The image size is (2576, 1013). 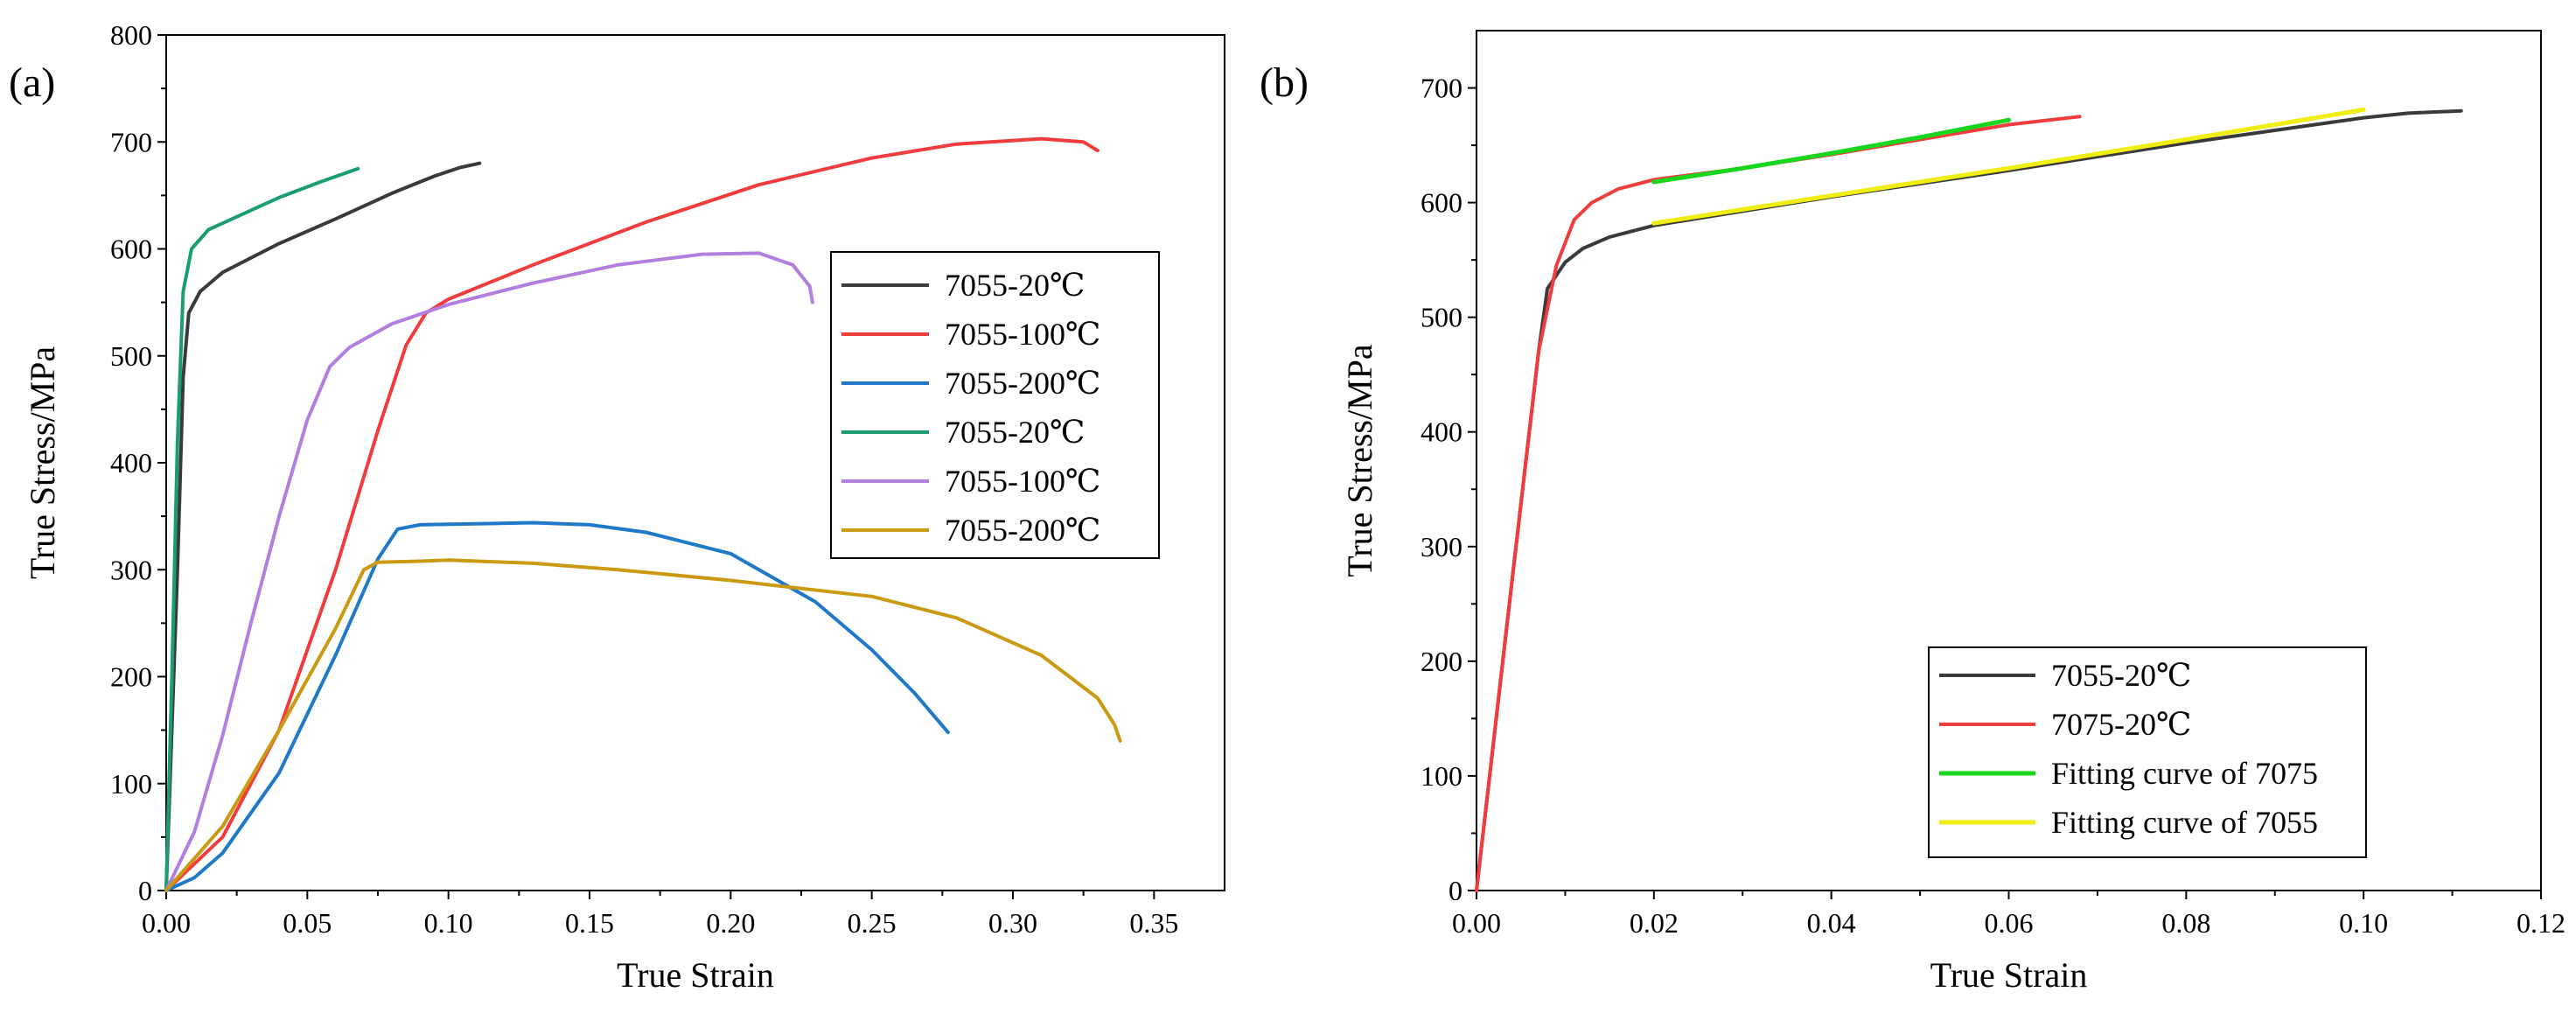 What do you see at coordinates (2184, 822) in the screenshot?
I see `legend-entry: Fitting curve of 7055` at bounding box center [2184, 822].